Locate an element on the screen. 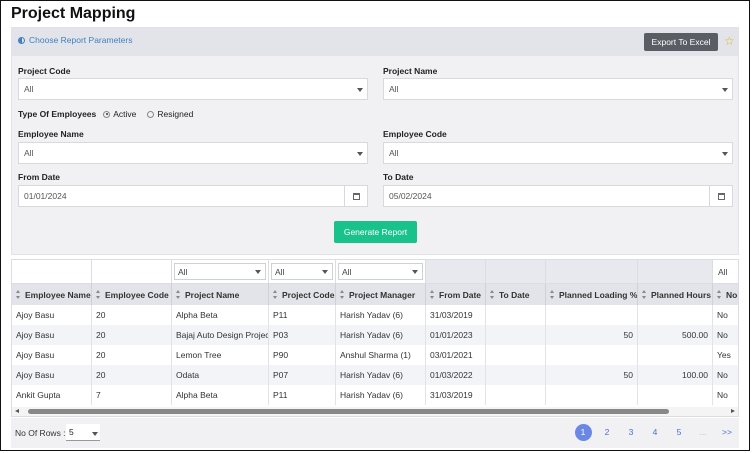  cell-from-date: 01/01/2023 is located at coordinates (456, 335).